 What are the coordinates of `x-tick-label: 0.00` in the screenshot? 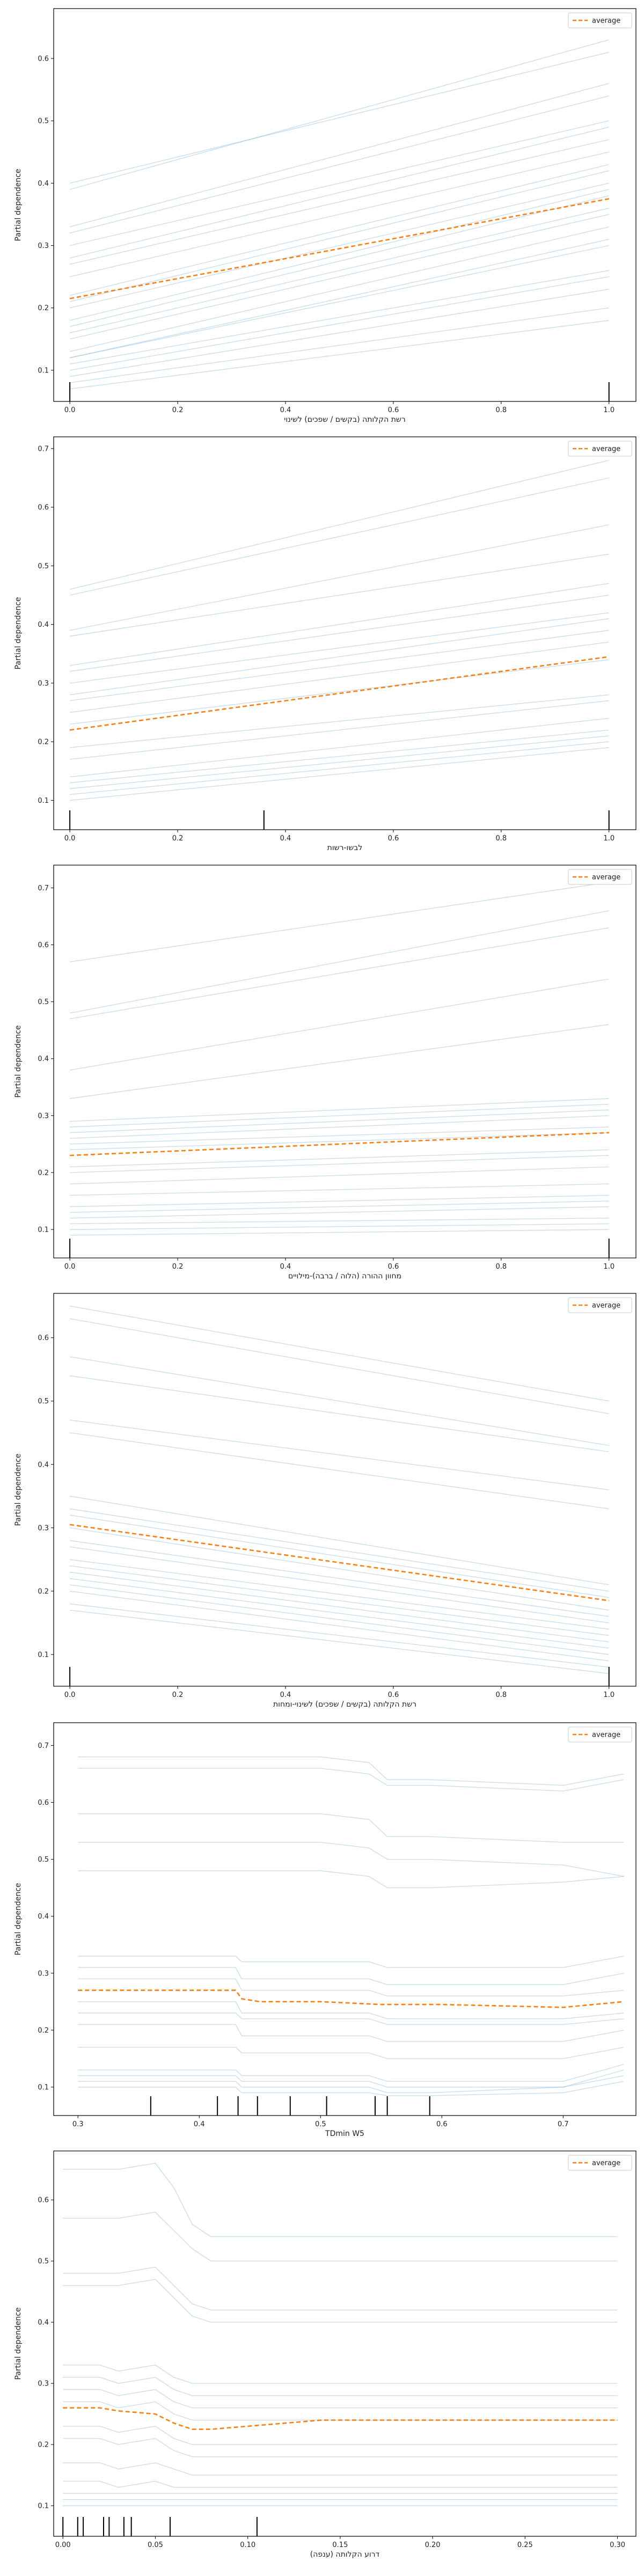 It's located at (63, 2545).